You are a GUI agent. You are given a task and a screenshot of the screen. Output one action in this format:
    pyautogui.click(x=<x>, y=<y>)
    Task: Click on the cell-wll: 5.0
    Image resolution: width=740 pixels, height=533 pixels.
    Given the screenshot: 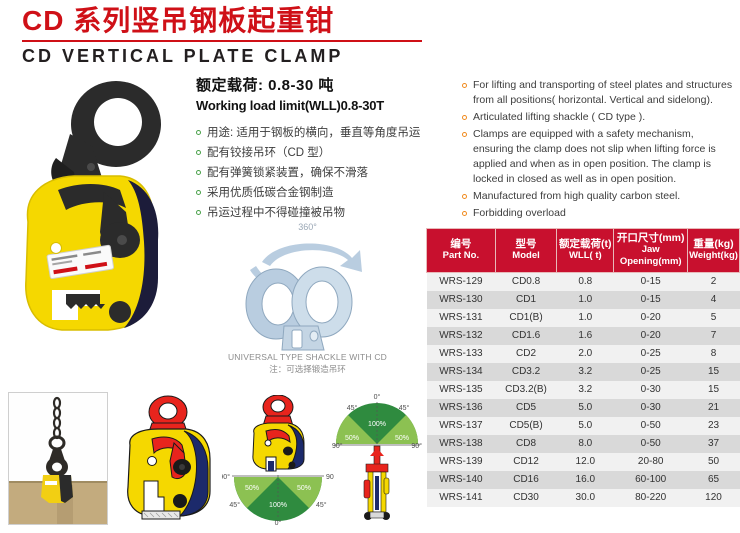 What is the action you would take?
    pyautogui.click(x=585, y=407)
    